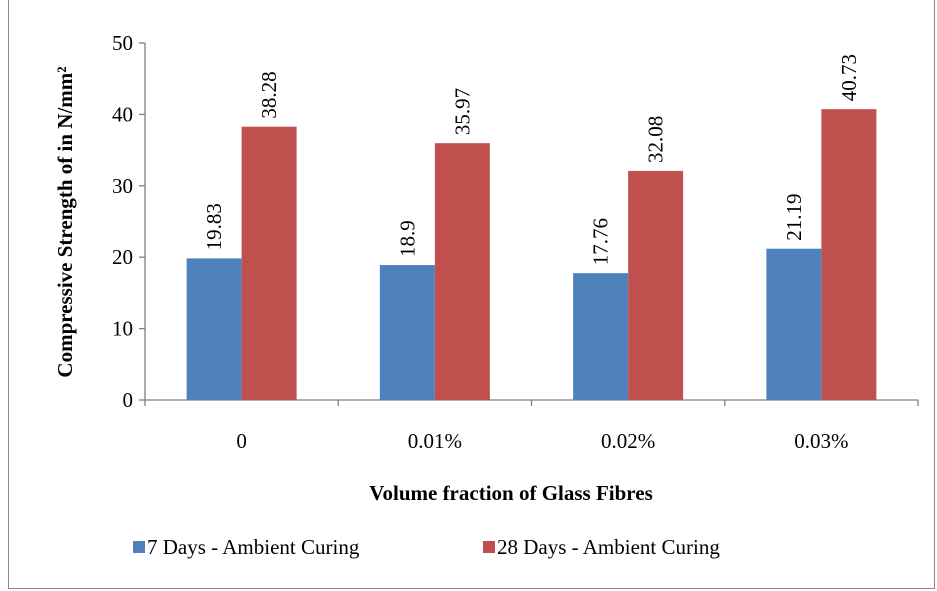 The width and height of the screenshot is (937, 591). What do you see at coordinates (122, 114) in the screenshot?
I see `y-tick-label: 40` at bounding box center [122, 114].